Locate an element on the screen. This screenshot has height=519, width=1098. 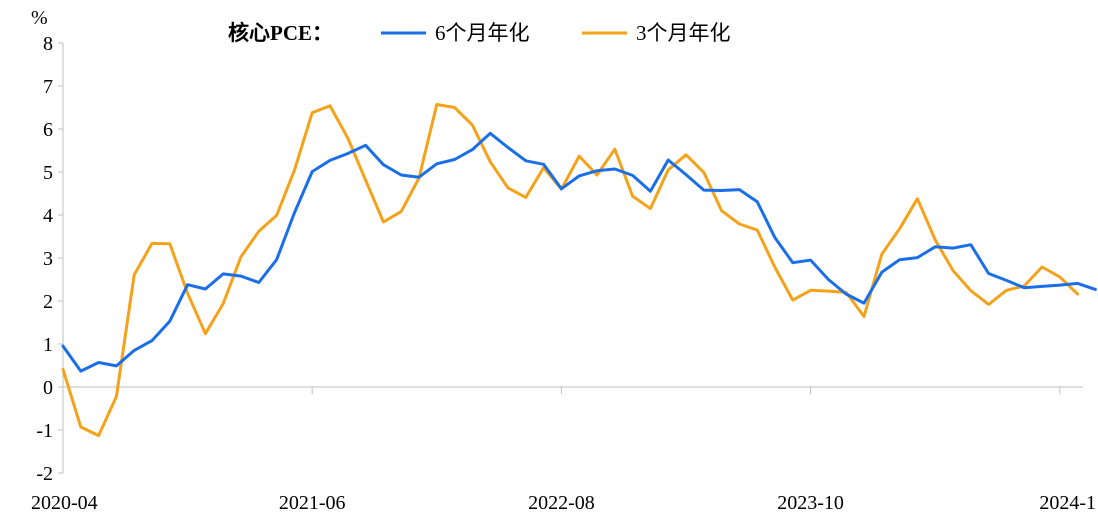
x-tick-label: 2021-06 is located at coordinates (312, 503).